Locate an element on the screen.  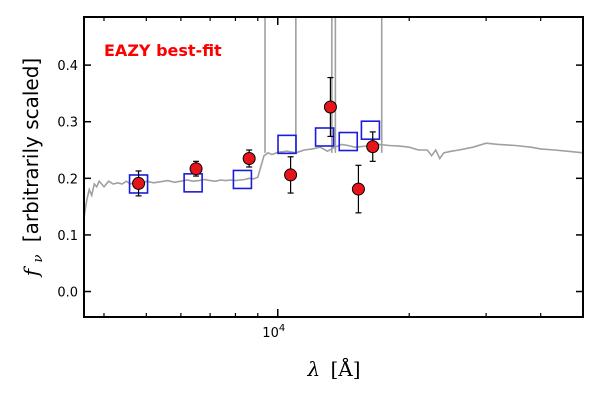
x-axis-var: λ is located at coordinates (313, 369).